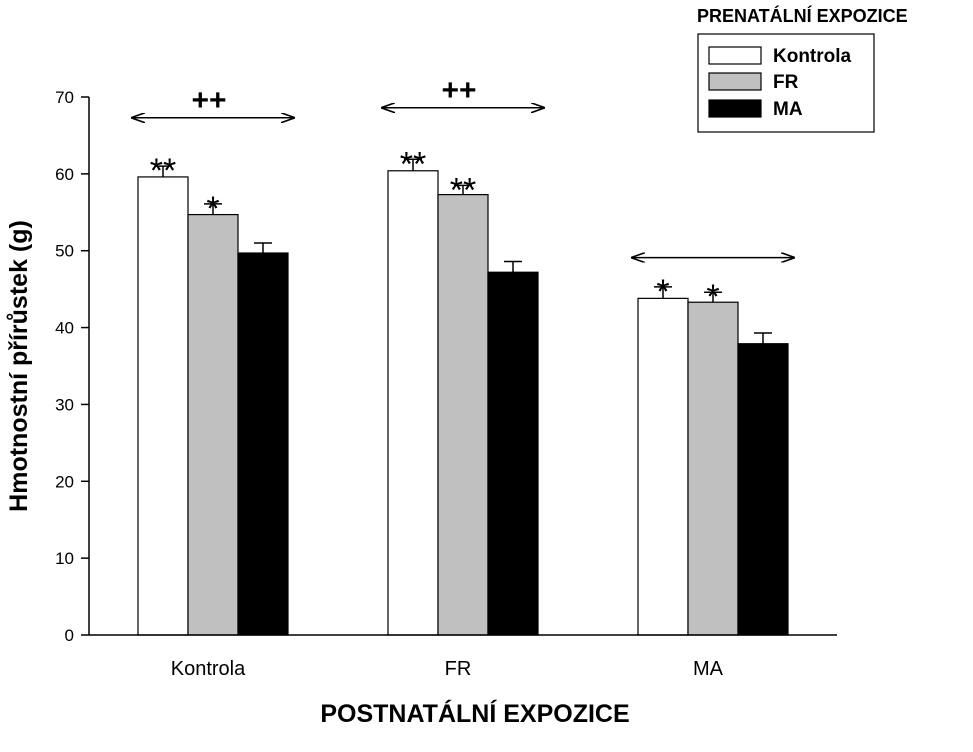 Image resolution: width=973 pixels, height=752 pixels. I want to click on legend-title: PRENATÁLNÍ EXPOZICE, so click(802, 15).